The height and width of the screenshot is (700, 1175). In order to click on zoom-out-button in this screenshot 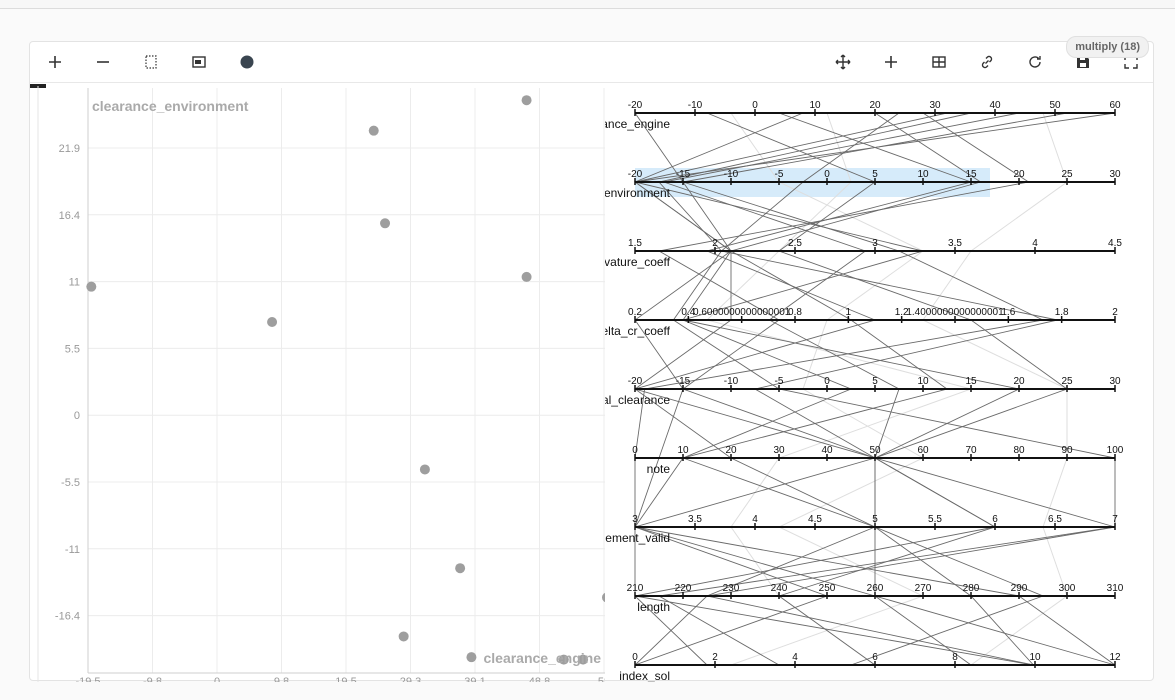, I will do `click(103, 62)`.